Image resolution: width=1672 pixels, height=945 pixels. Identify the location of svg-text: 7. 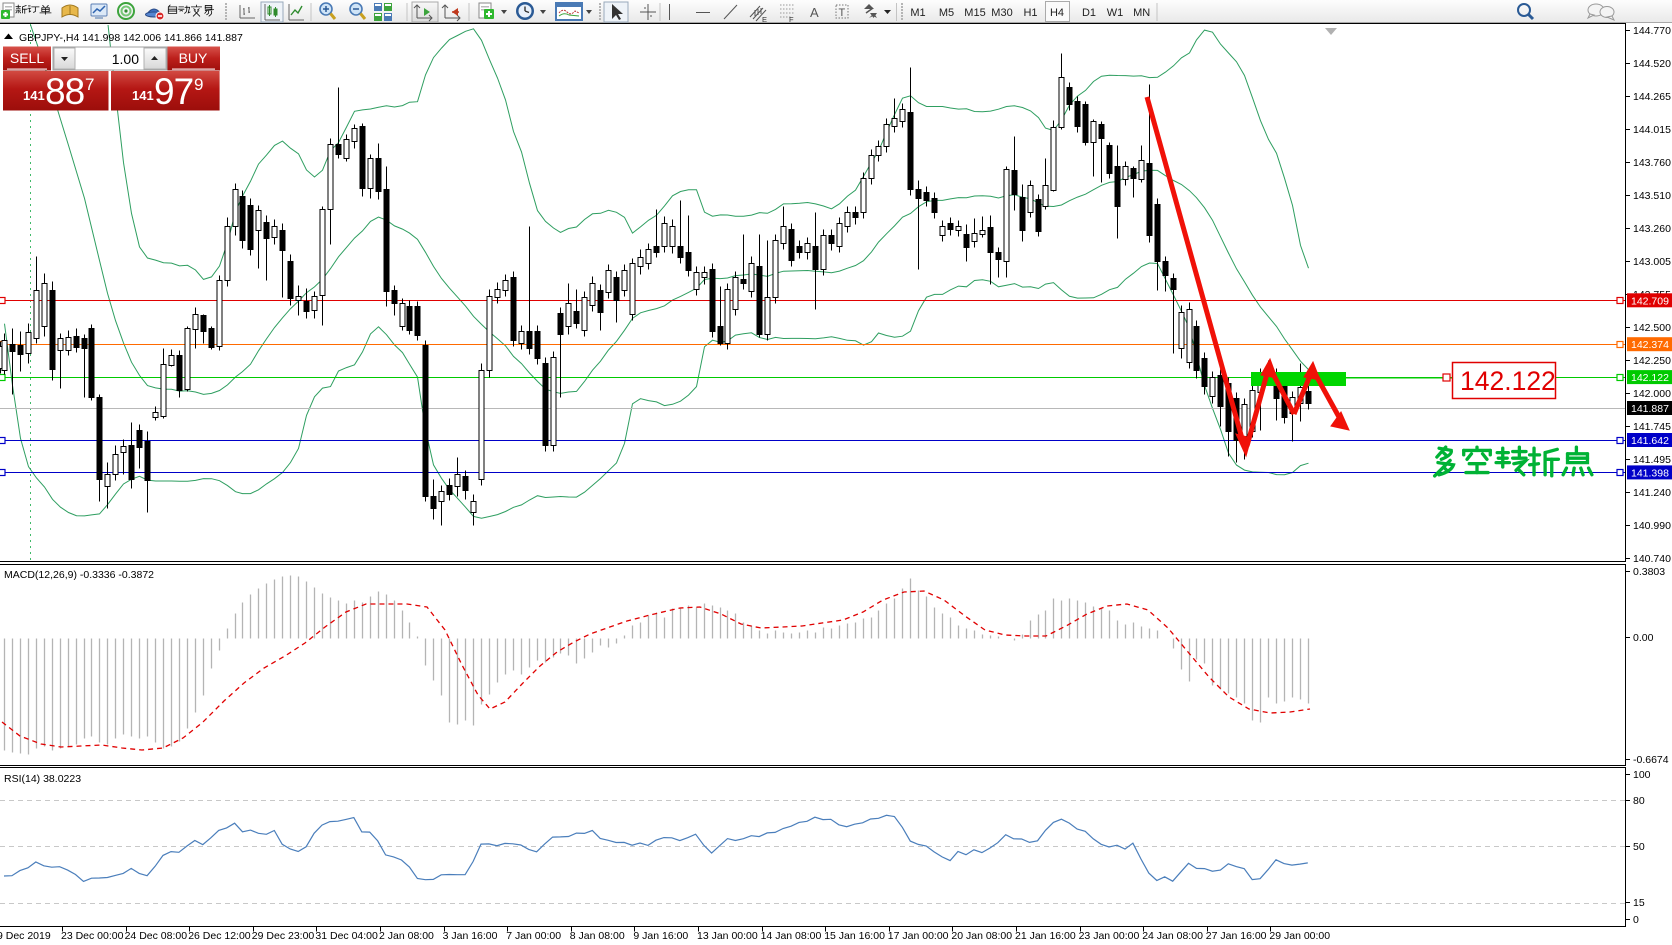
(89, 84).